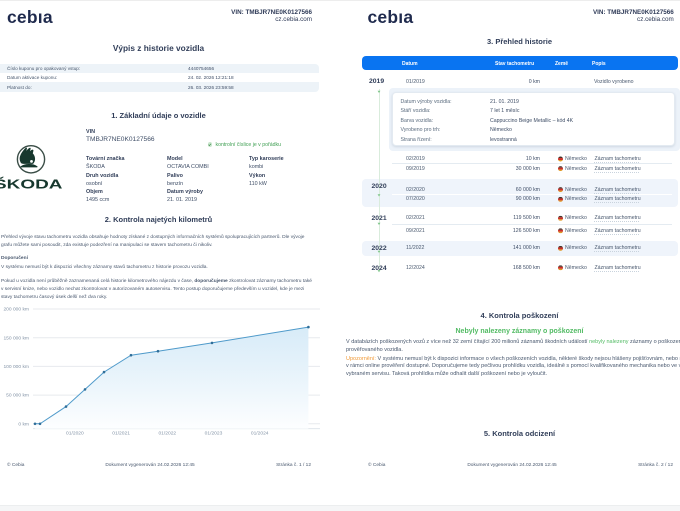  Describe the element at coordinates (31, 184) in the screenshot. I see `svg-text: ŠKODA` at that location.